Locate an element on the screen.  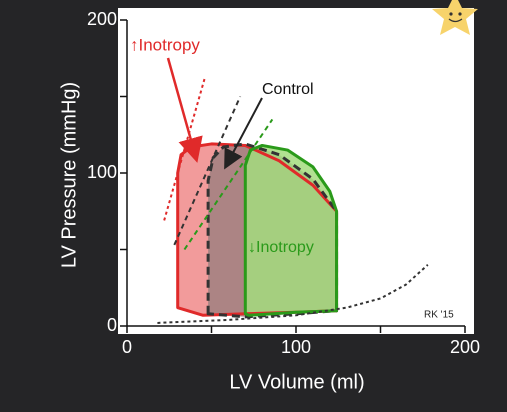
y-axis-label: LV Pressure (mmHg) is located at coordinates (69, 175).